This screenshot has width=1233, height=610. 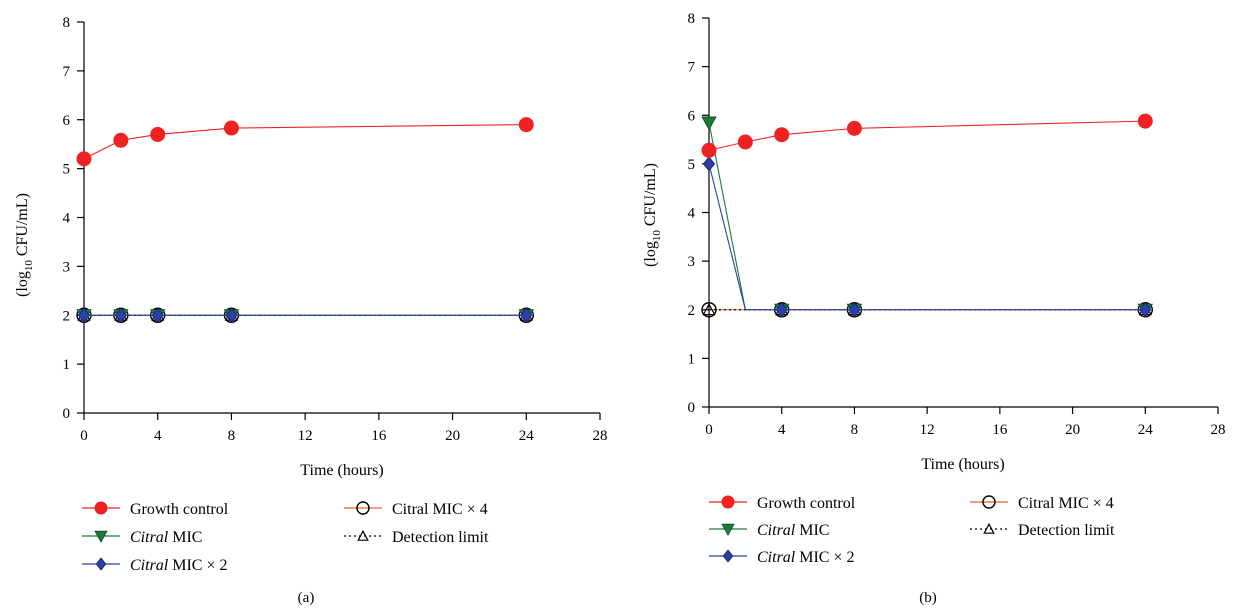 What do you see at coordinates (692, 359) in the screenshot?
I see `panel-b-y-tick-label: 1` at bounding box center [692, 359].